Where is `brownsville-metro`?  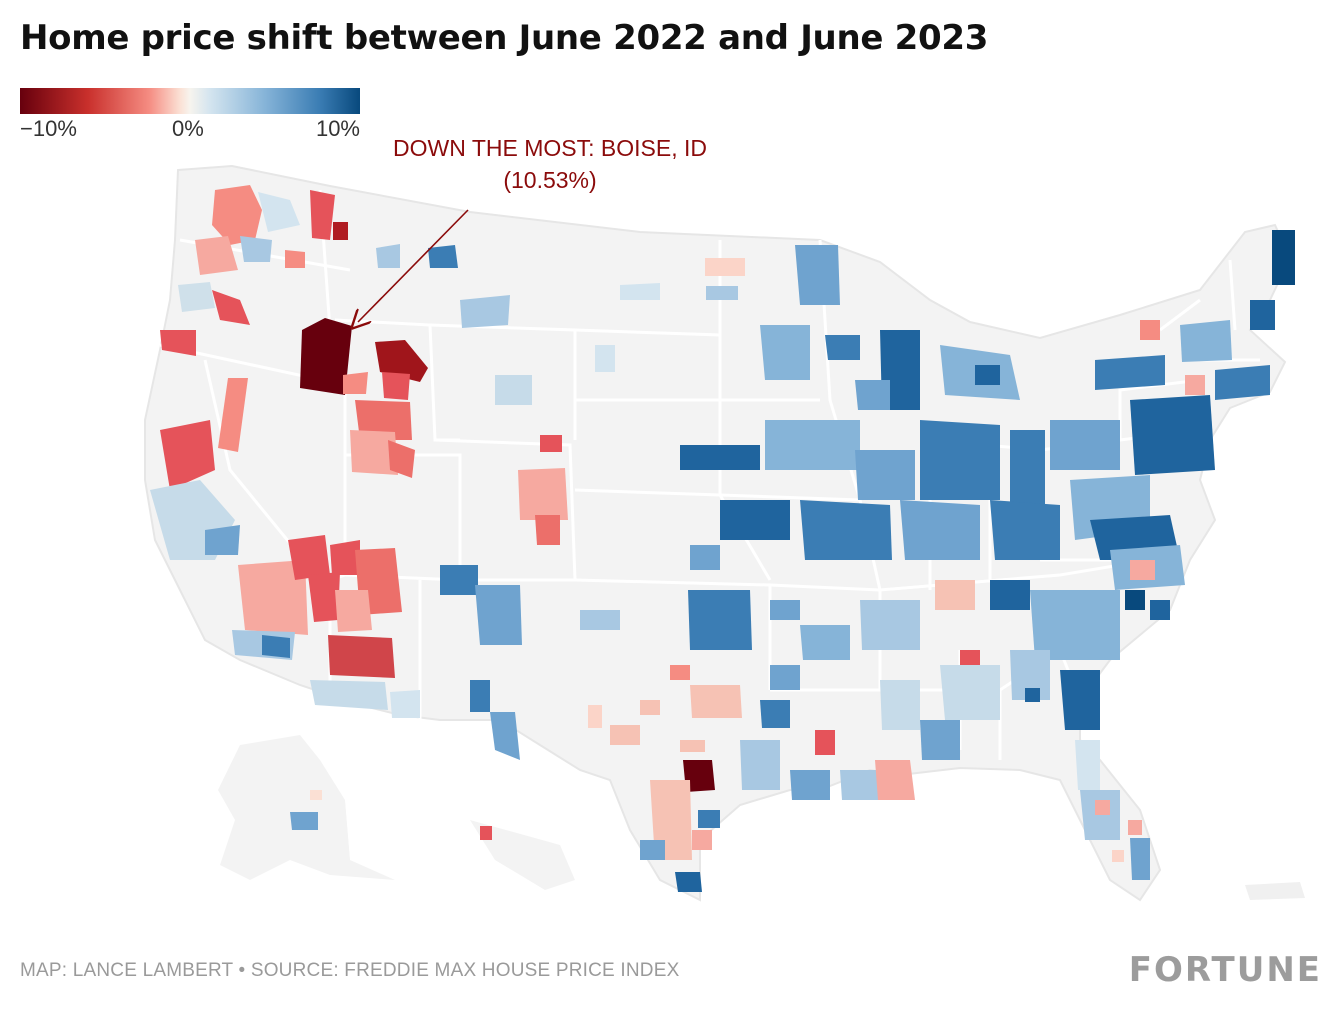 brownsville-metro is located at coordinates (688, 882).